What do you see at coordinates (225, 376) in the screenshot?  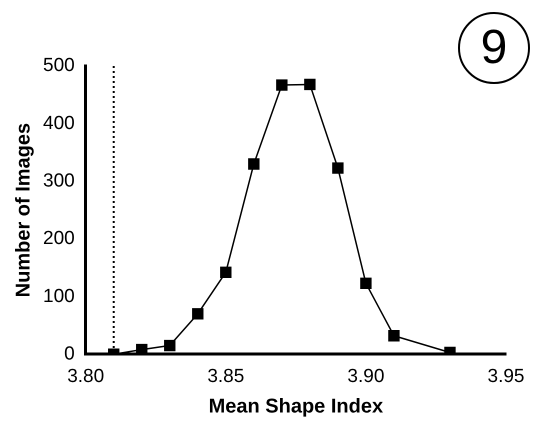 I see `x-tick-label: 3.85` at bounding box center [225, 376].